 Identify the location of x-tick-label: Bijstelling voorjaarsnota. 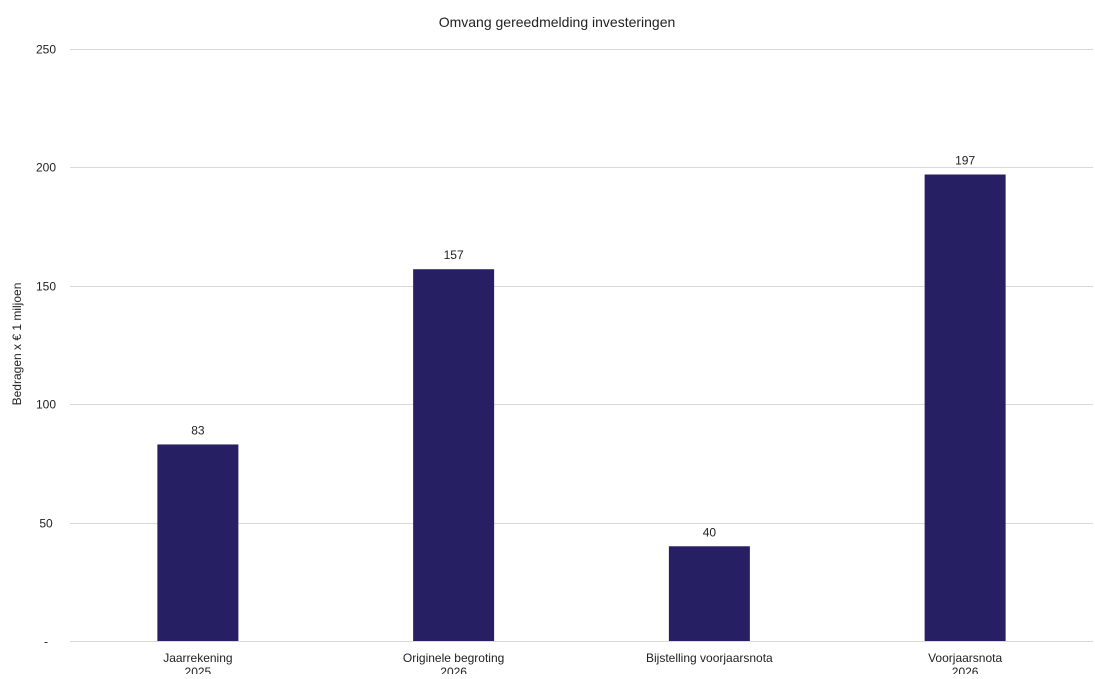
(709, 658).